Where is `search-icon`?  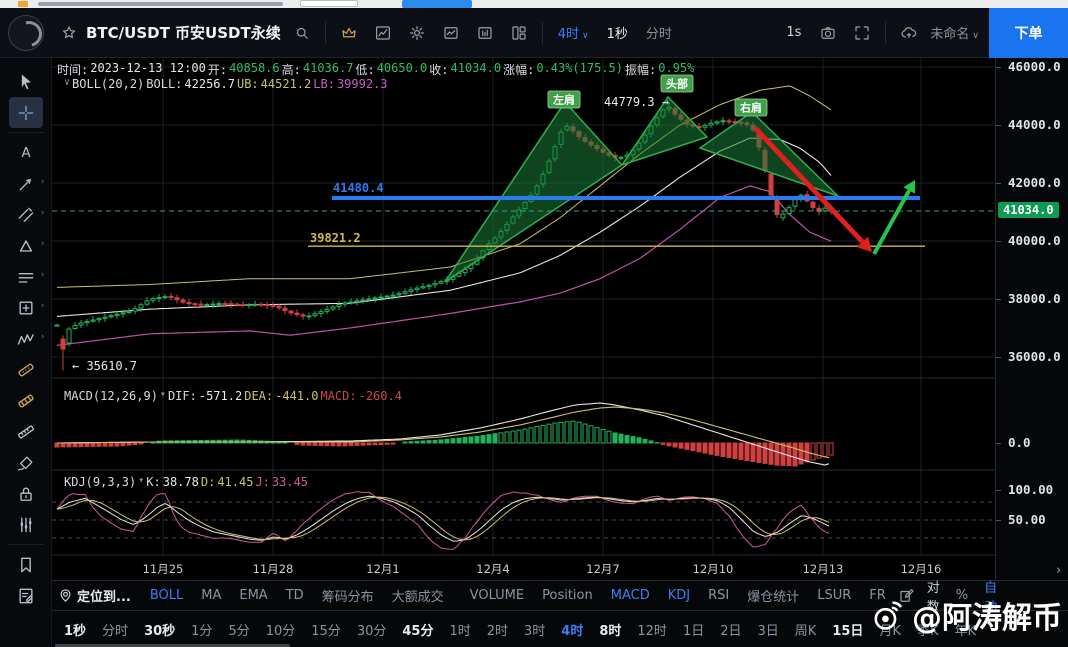 search-icon is located at coordinates (302, 33).